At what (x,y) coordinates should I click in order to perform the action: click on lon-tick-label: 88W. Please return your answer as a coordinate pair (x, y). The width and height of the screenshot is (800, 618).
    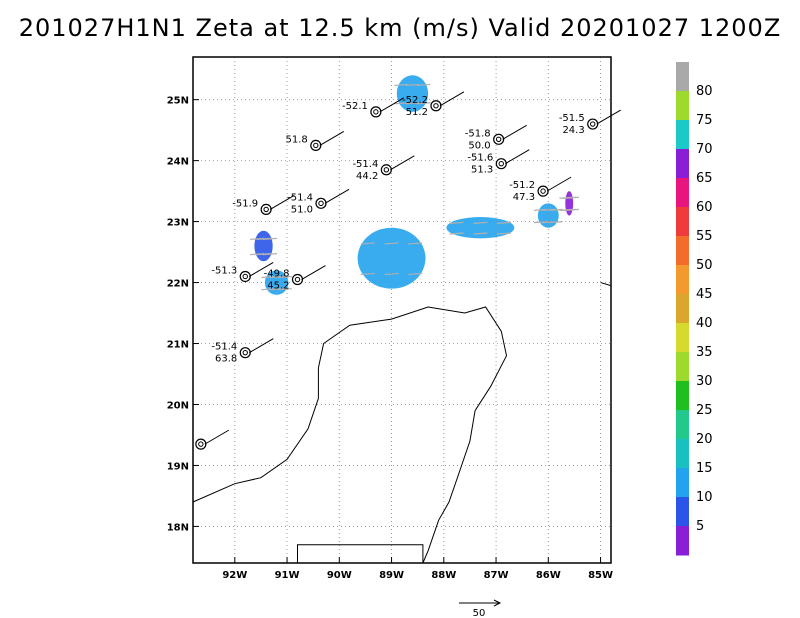
    Looking at the image, I should click on (443, 575).